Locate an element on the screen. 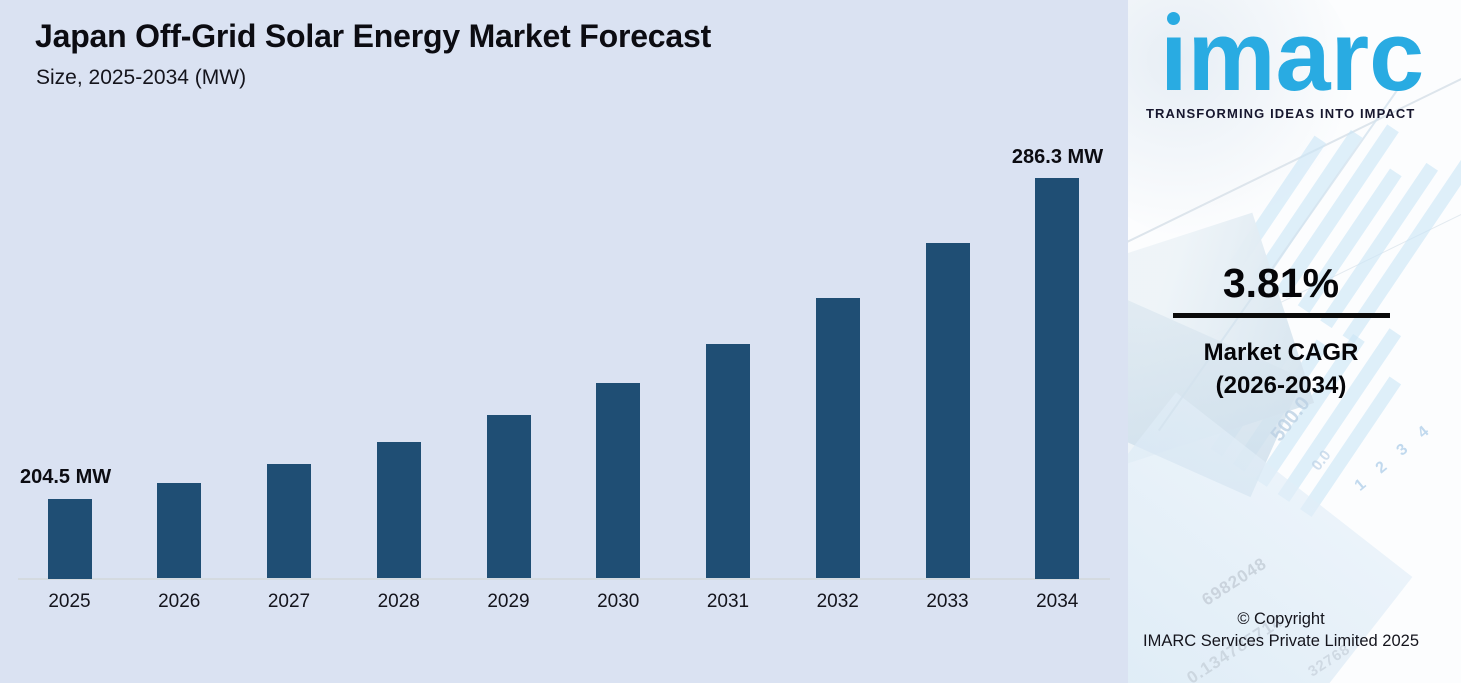 The height and width of the screenshot is (683, 1461). bar-2028 is located at coordinates (398, 510).